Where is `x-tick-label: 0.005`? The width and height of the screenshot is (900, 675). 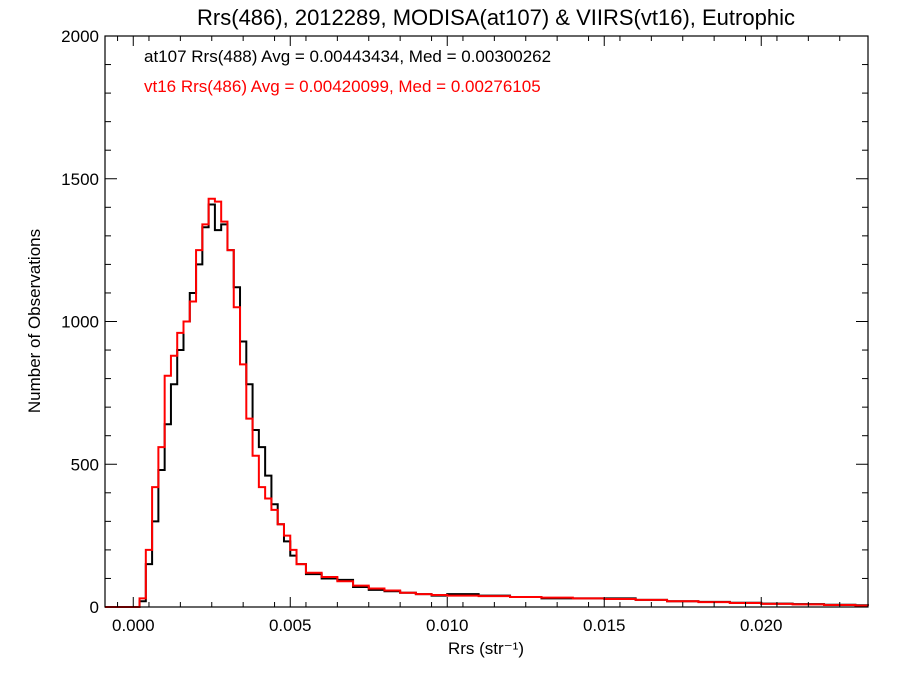
x-tick-label: 0.005 is located at coordinates (290, 625).